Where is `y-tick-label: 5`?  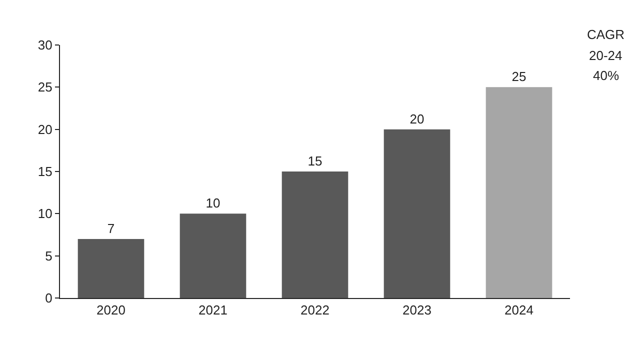 y-tick-label: 5 is located at coordinates (48, 256).